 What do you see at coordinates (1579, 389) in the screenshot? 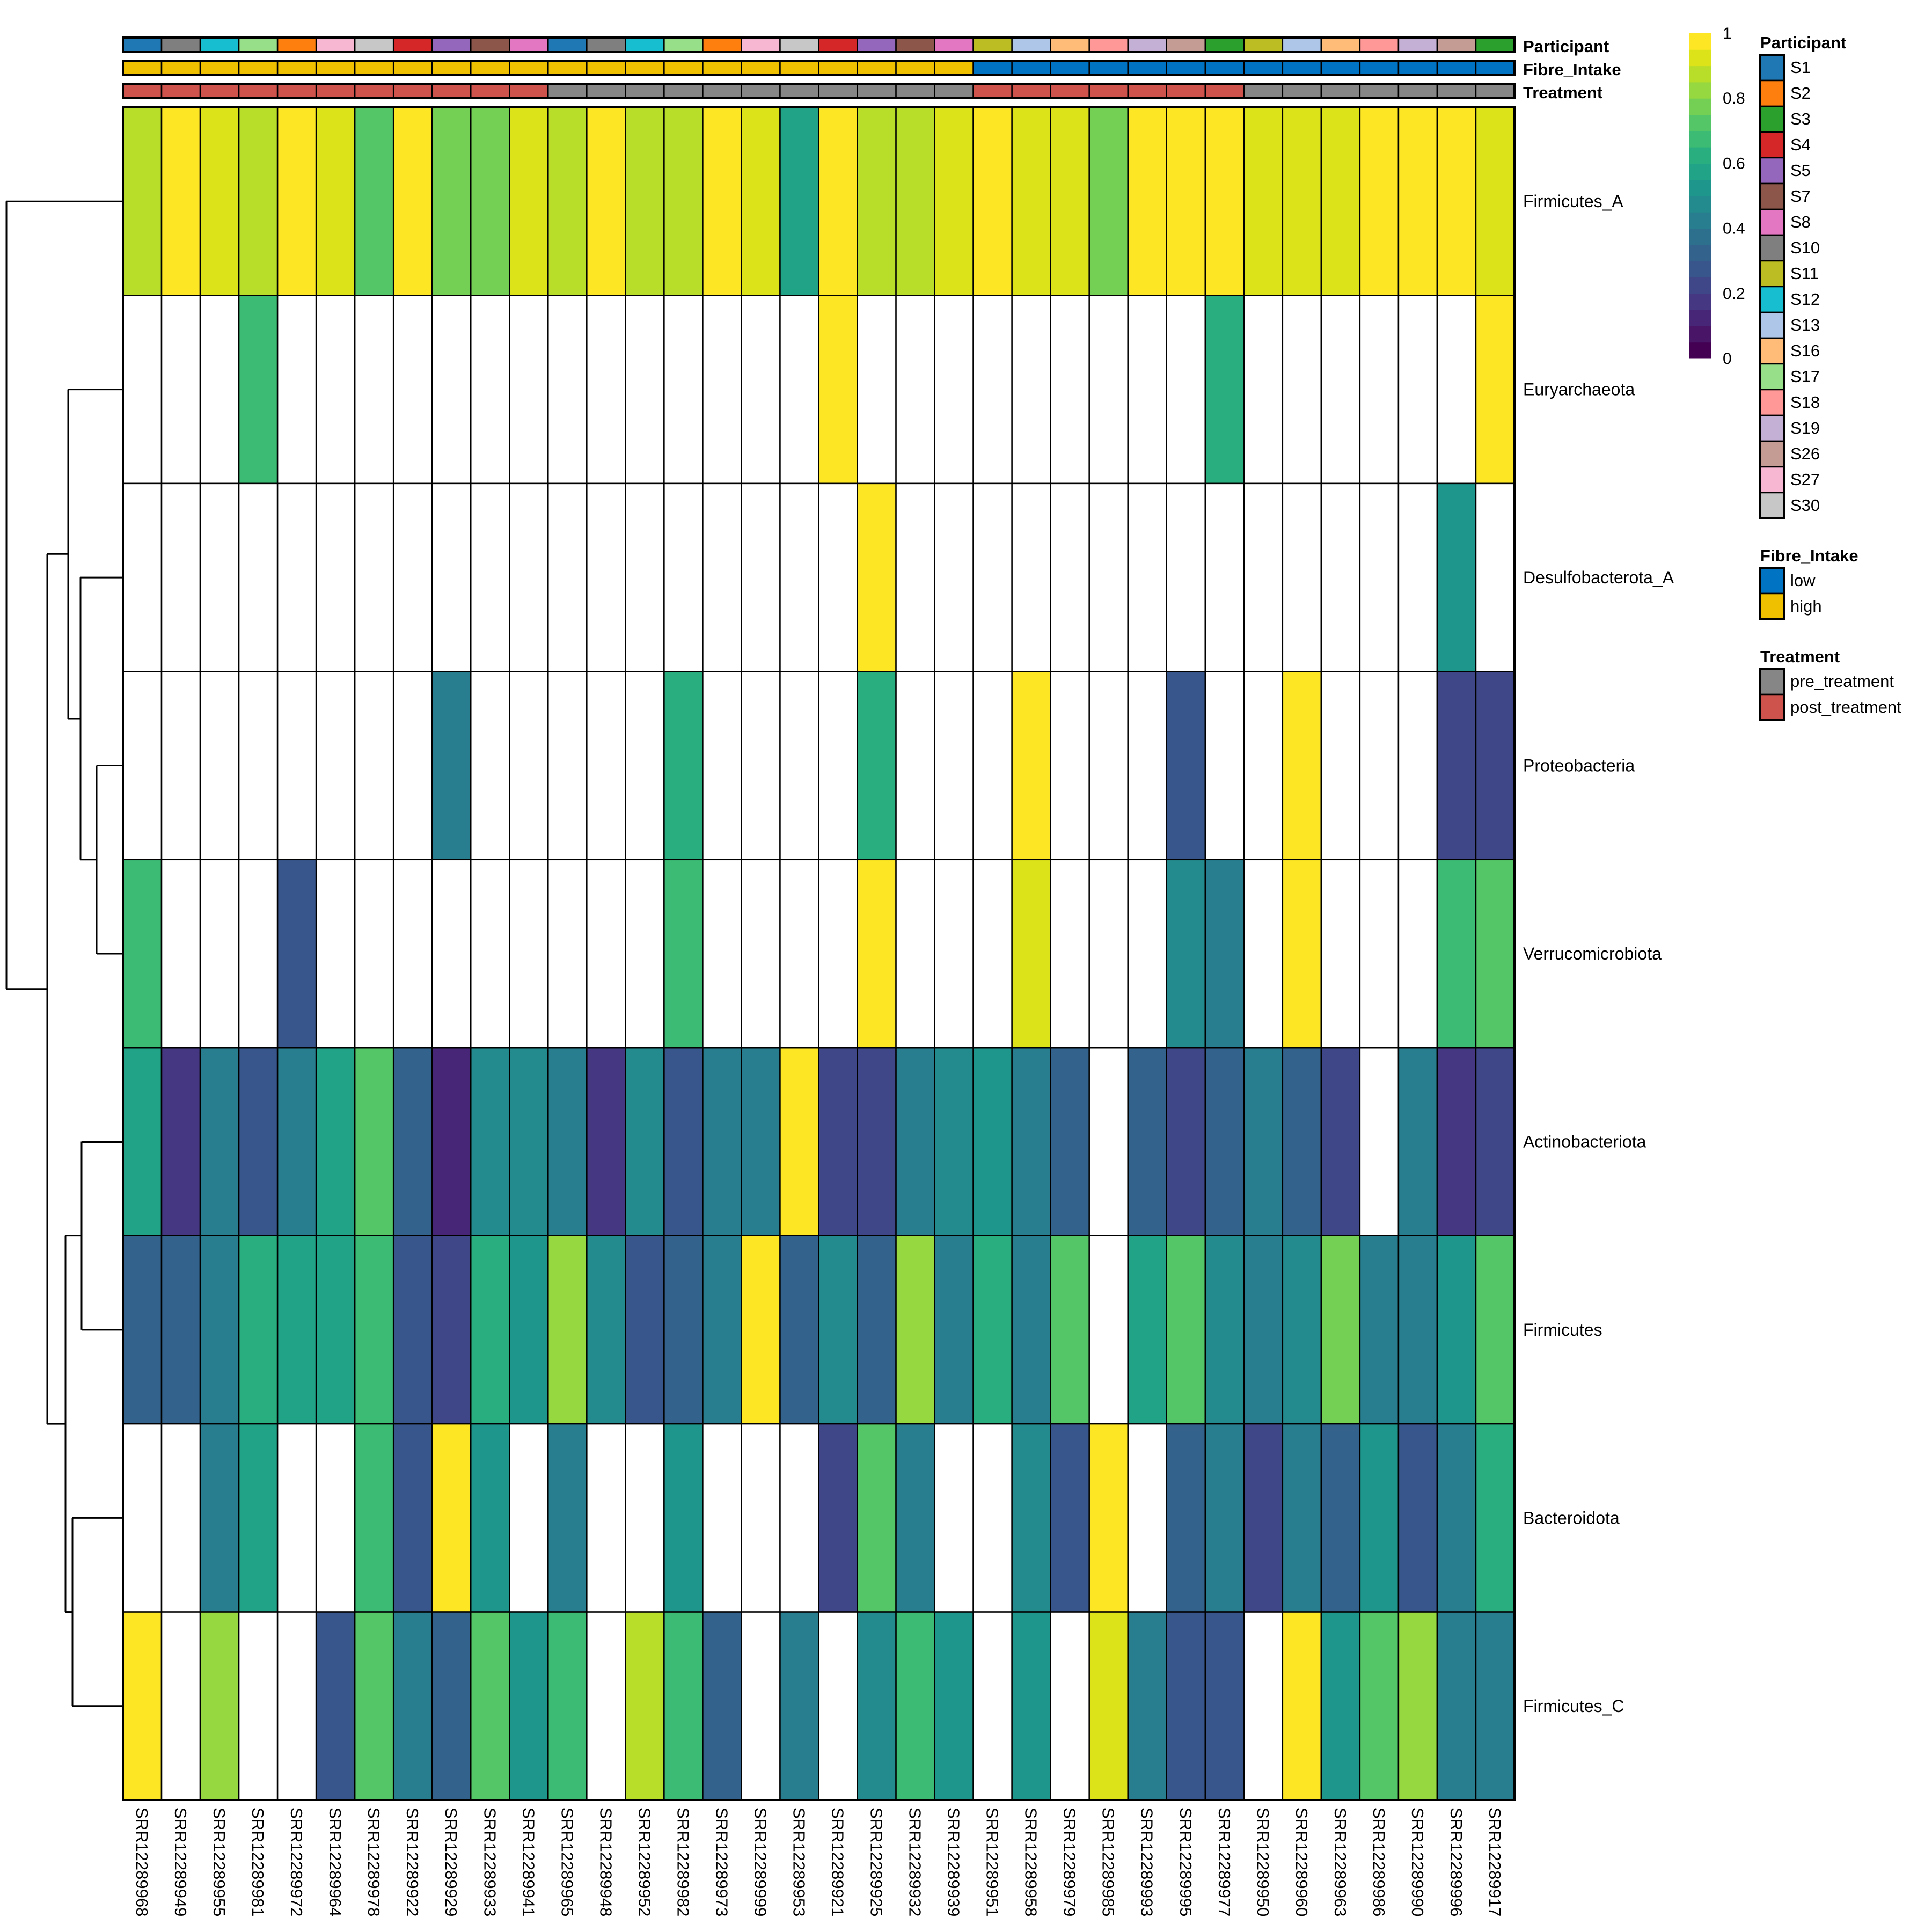
I see `row-label: Euryarchaeota` at bounding box center [1579, 389].